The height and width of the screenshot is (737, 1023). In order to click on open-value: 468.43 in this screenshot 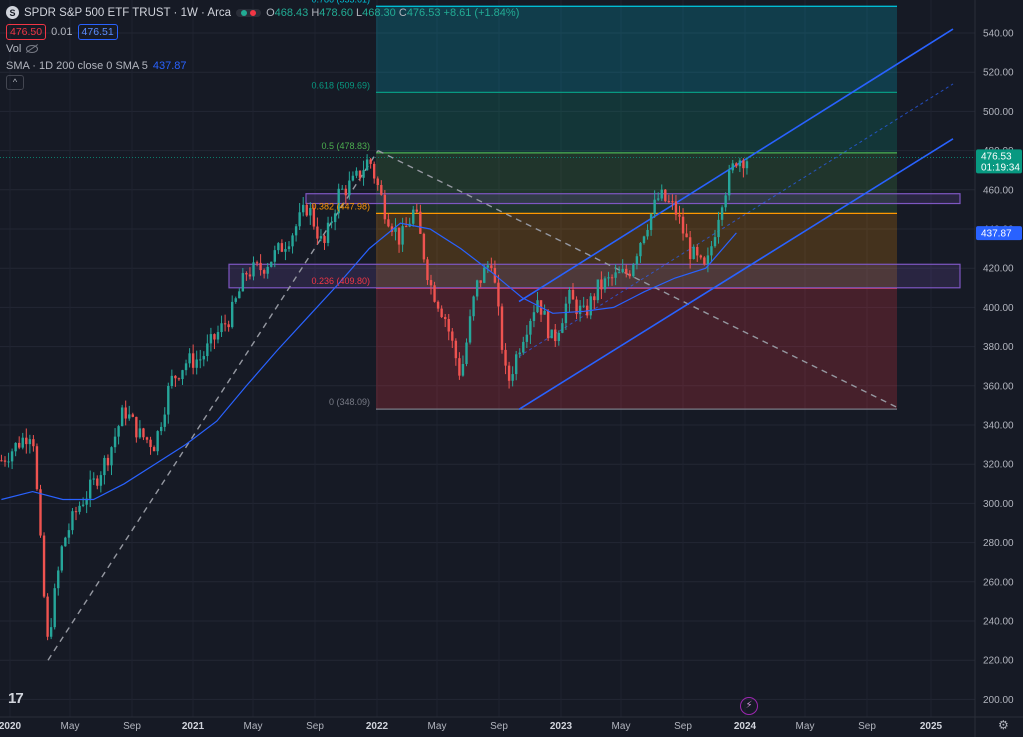, I will do `click(291, 12)`.